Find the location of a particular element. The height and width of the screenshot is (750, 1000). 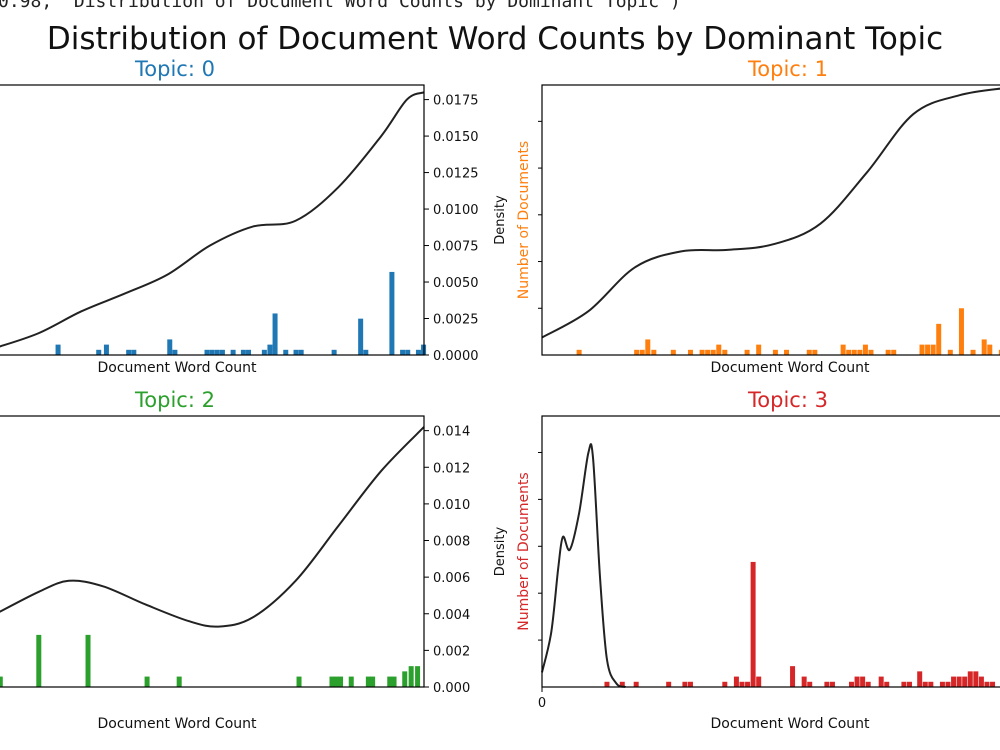

density-tick-label: 0.0100 is located at coordinates (456, 210).